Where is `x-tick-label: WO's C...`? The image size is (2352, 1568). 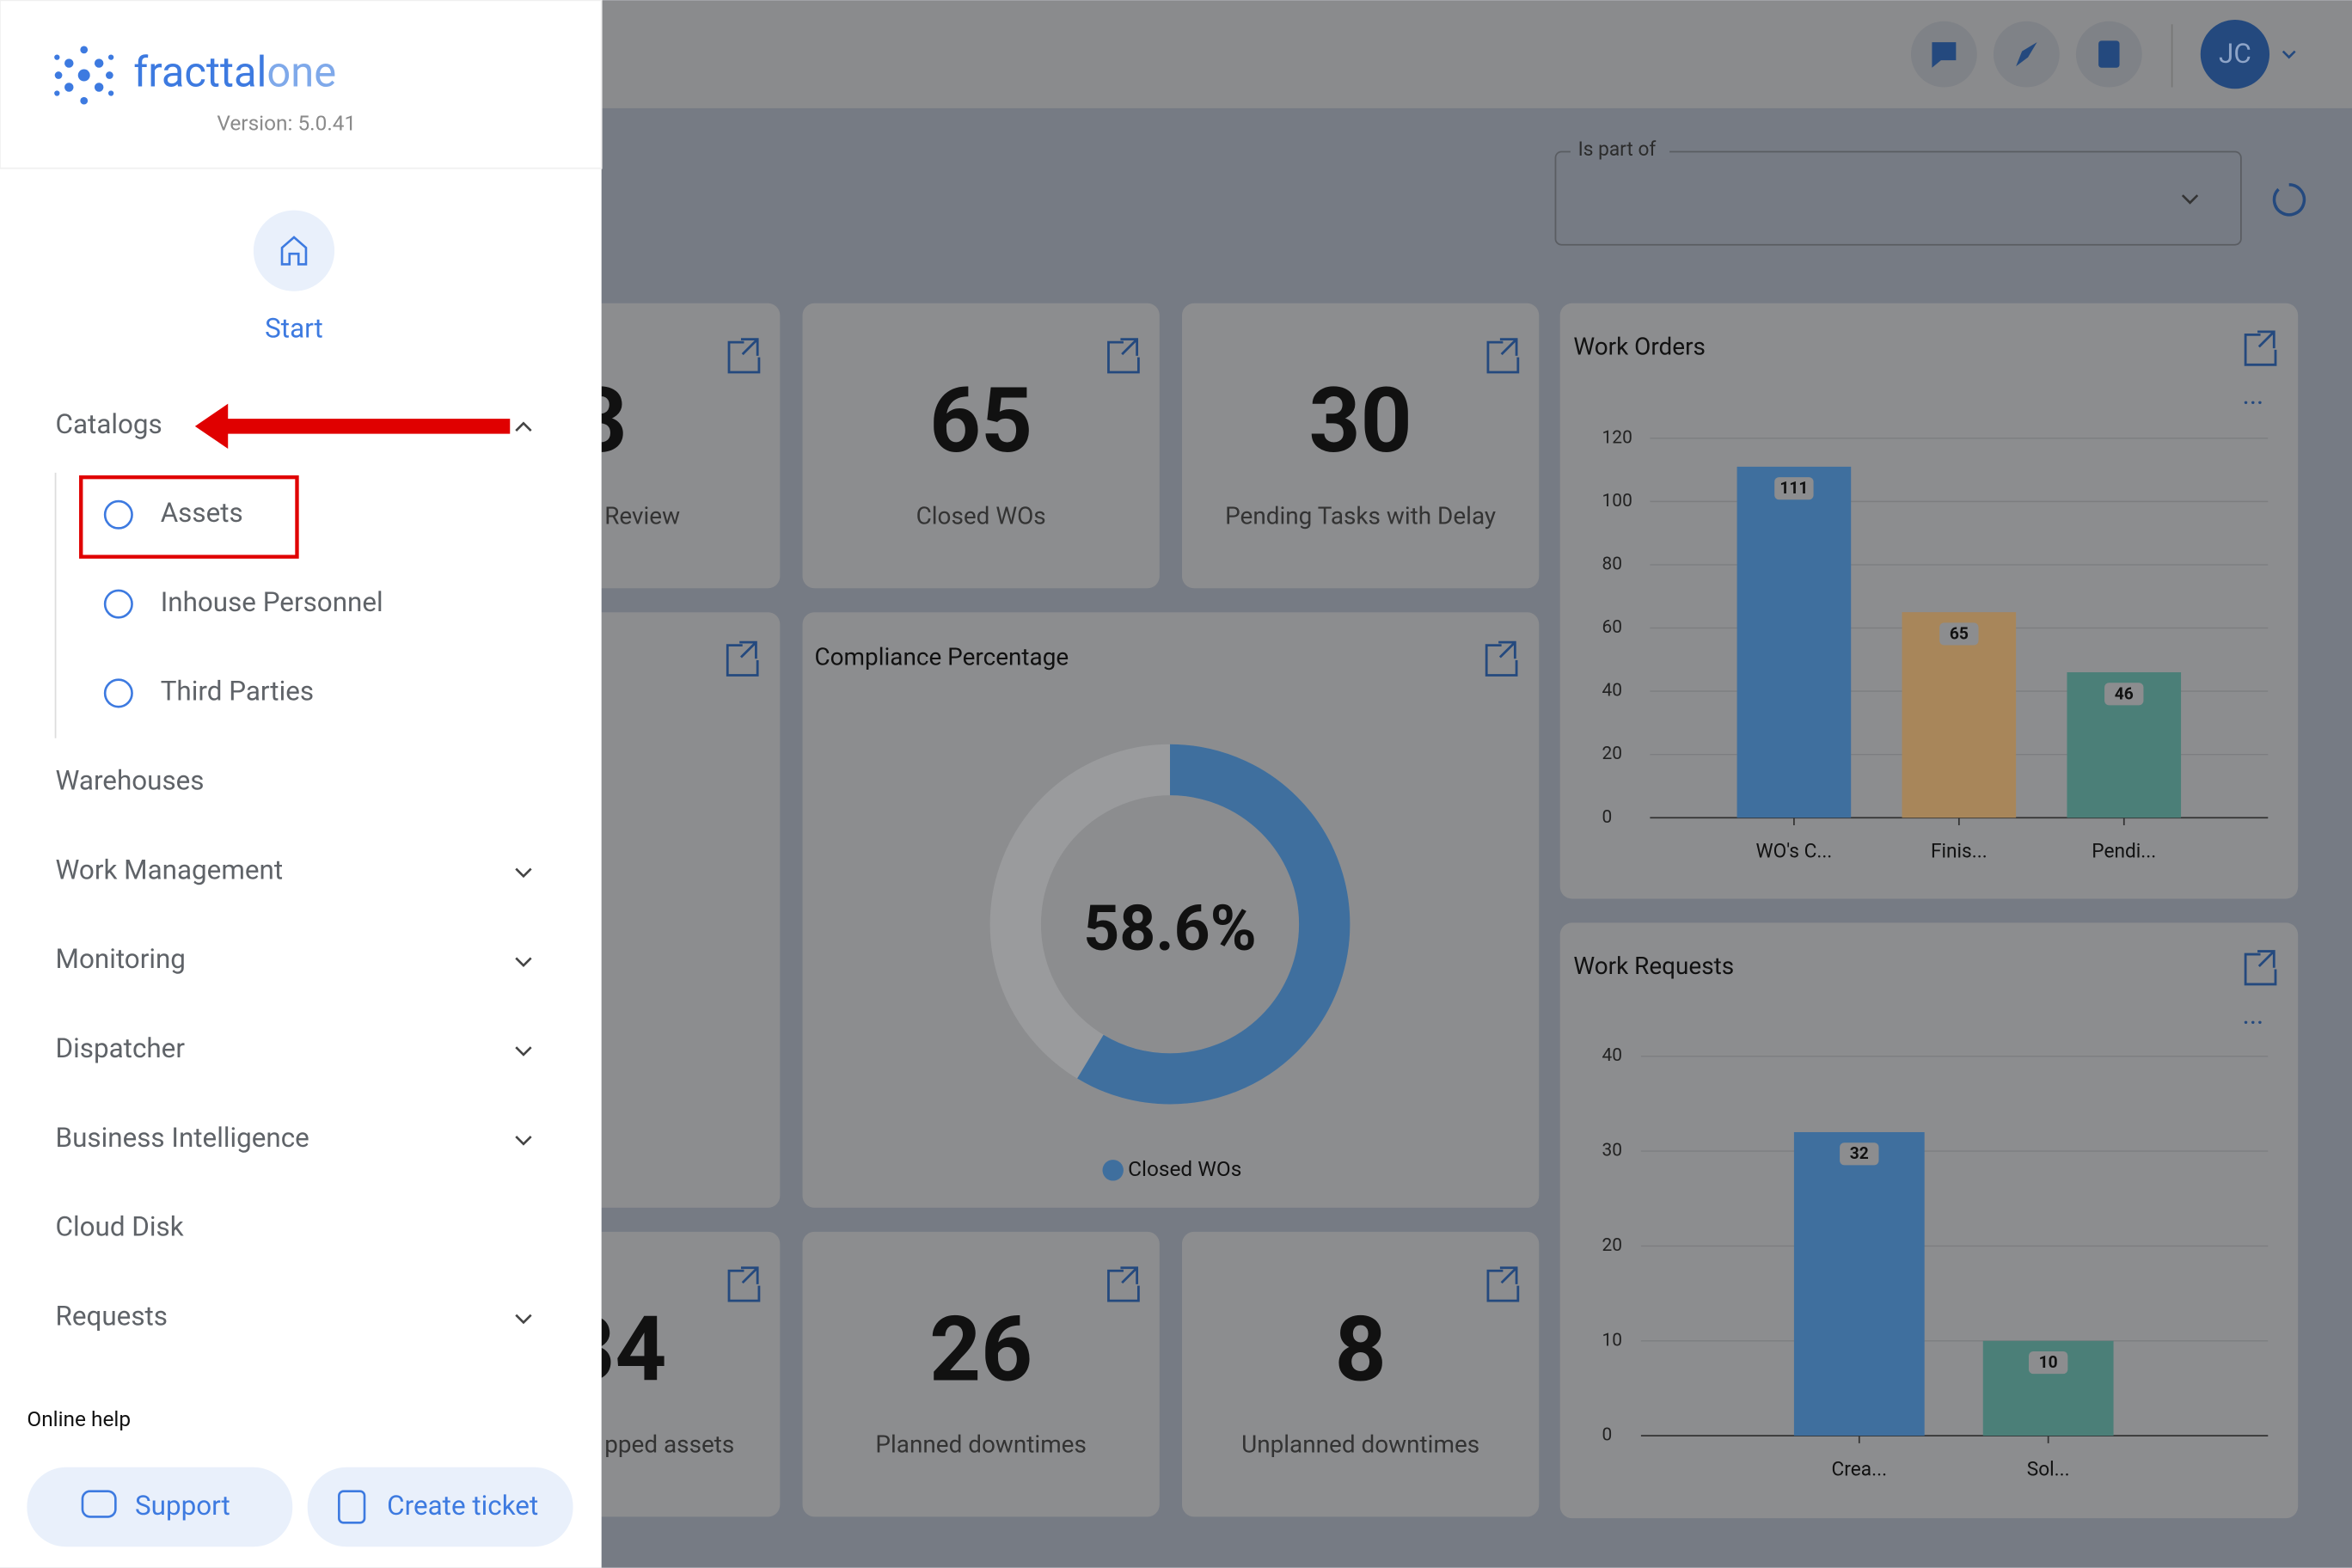 x-tick-label: WO's C... is located at coordinates (1793, 850).